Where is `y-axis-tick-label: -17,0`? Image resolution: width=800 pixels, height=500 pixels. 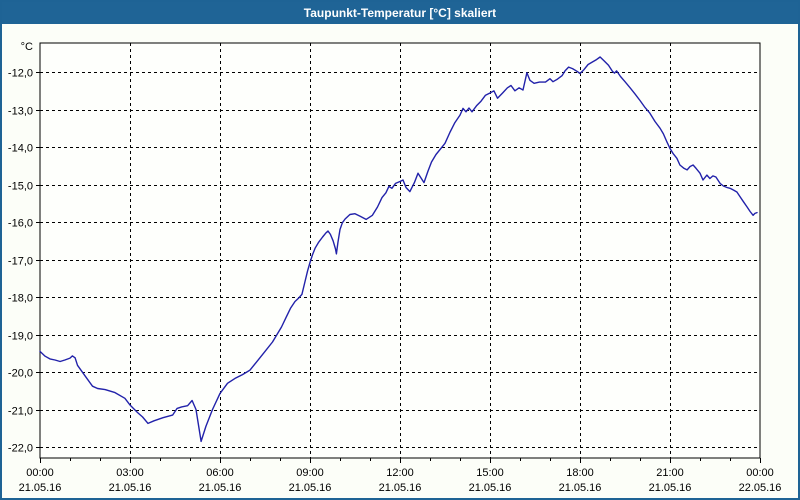 y-axis-tick-label: -17,0 is located at coordinates (20, 262).